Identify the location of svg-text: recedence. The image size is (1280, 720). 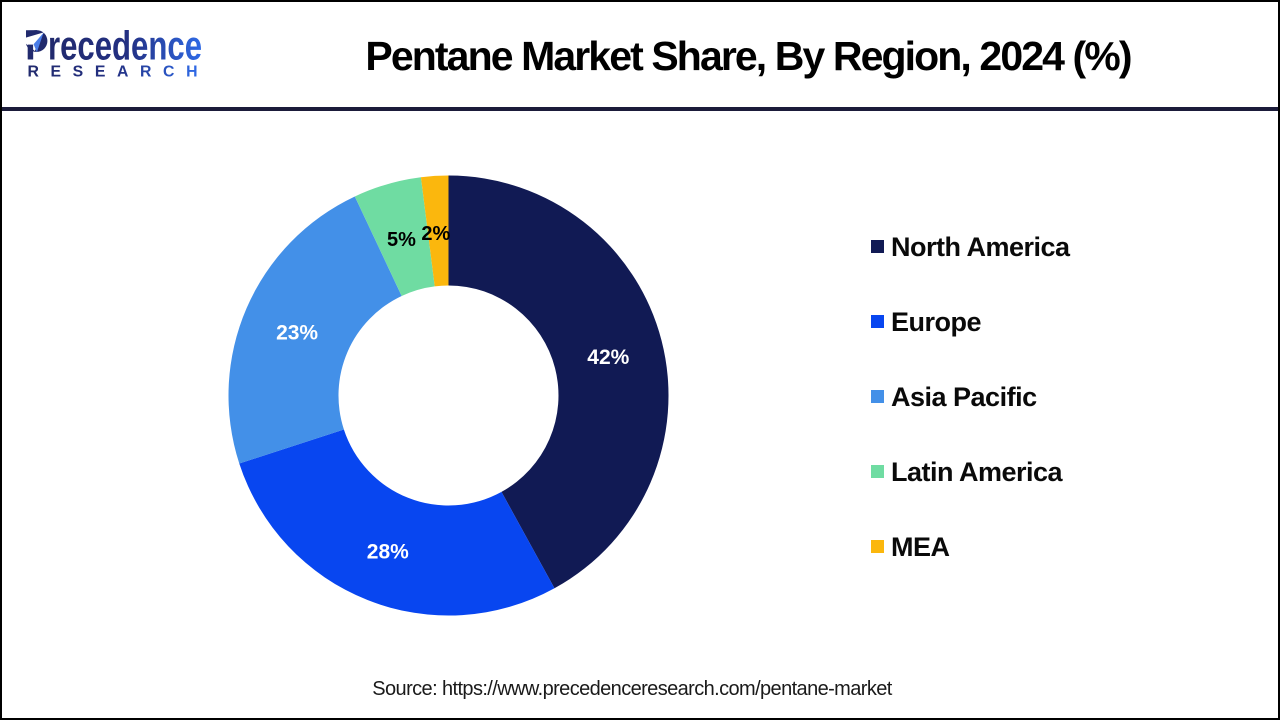
(125, 47).